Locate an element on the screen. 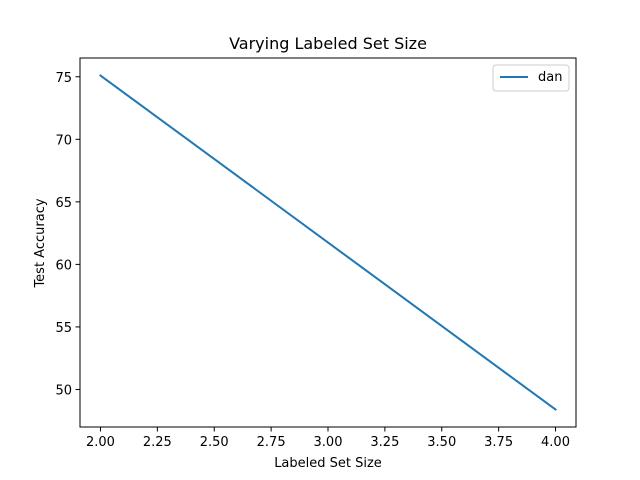  x-axis-ticks: 2.00 2.25 2.50 2.75 3.00 3.25 3.50 3.75 4.00 is located at coordinates (328, 438).